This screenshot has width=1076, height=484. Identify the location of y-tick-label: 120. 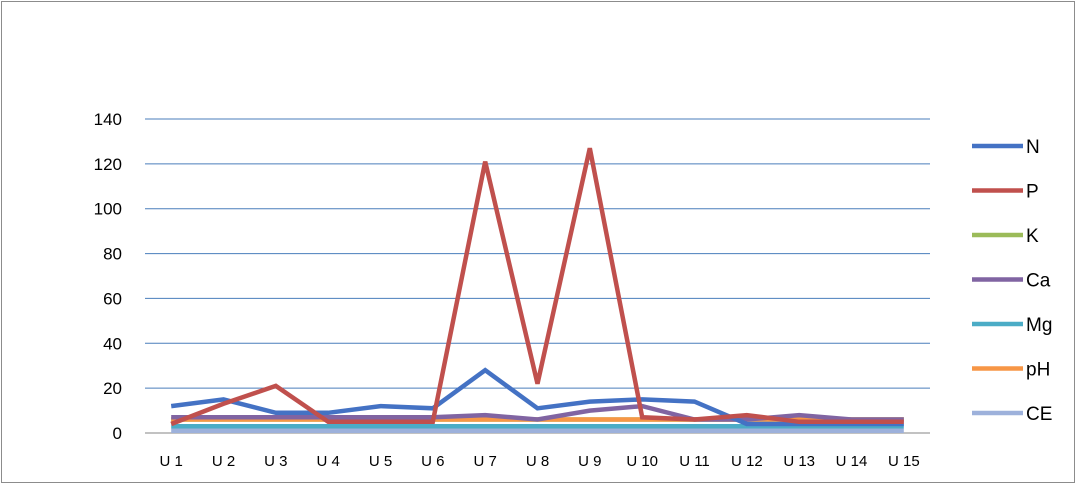
(108, 164).